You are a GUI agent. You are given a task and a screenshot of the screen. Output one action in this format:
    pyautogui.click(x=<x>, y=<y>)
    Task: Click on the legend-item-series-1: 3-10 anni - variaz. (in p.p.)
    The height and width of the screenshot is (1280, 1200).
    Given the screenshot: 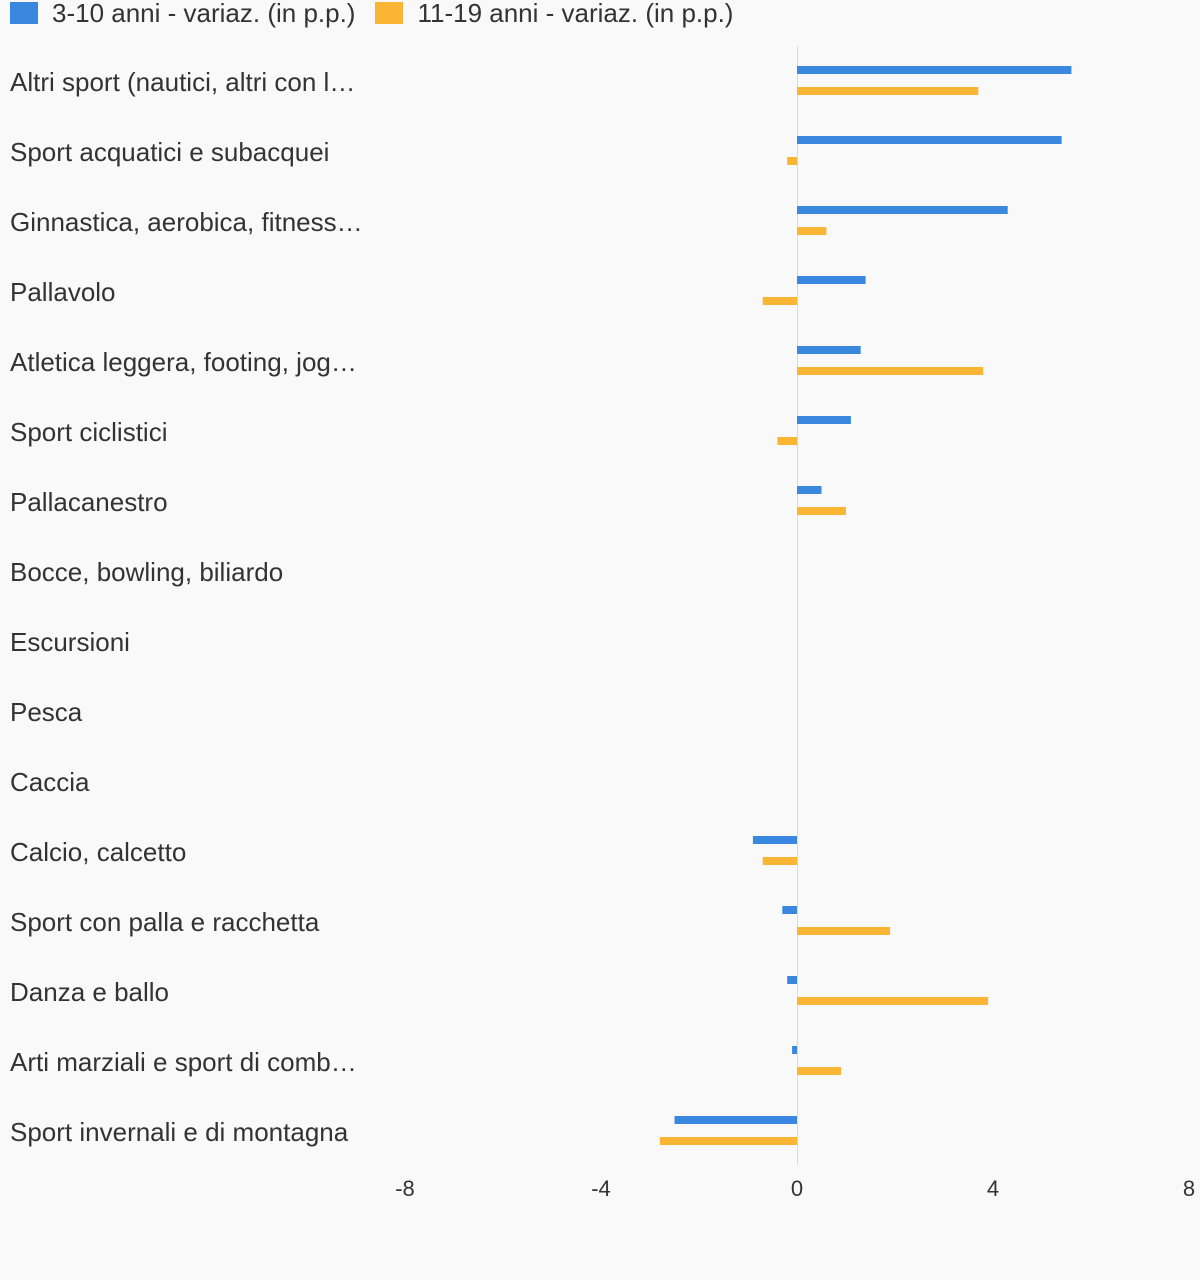 What is the action you would take?
    pyautogui.click(x=182, y=14)
    